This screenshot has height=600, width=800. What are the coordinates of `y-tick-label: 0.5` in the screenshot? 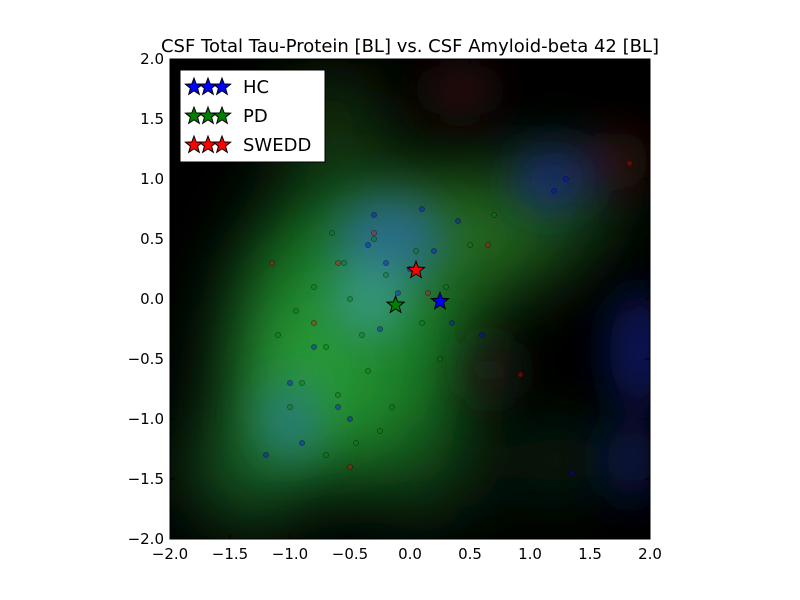 It's located at (152, 239).